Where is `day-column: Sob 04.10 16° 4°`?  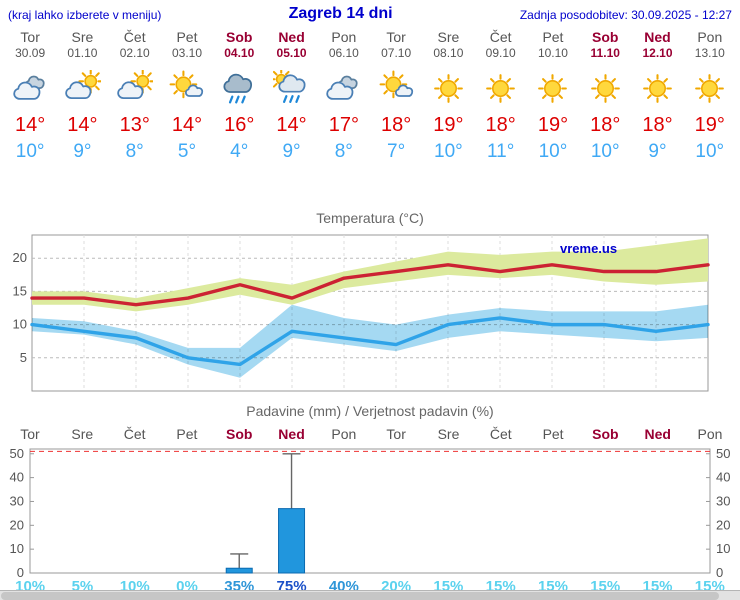
day-column: Sob 04.10 16° 4° is located at coordinates (239, 96).